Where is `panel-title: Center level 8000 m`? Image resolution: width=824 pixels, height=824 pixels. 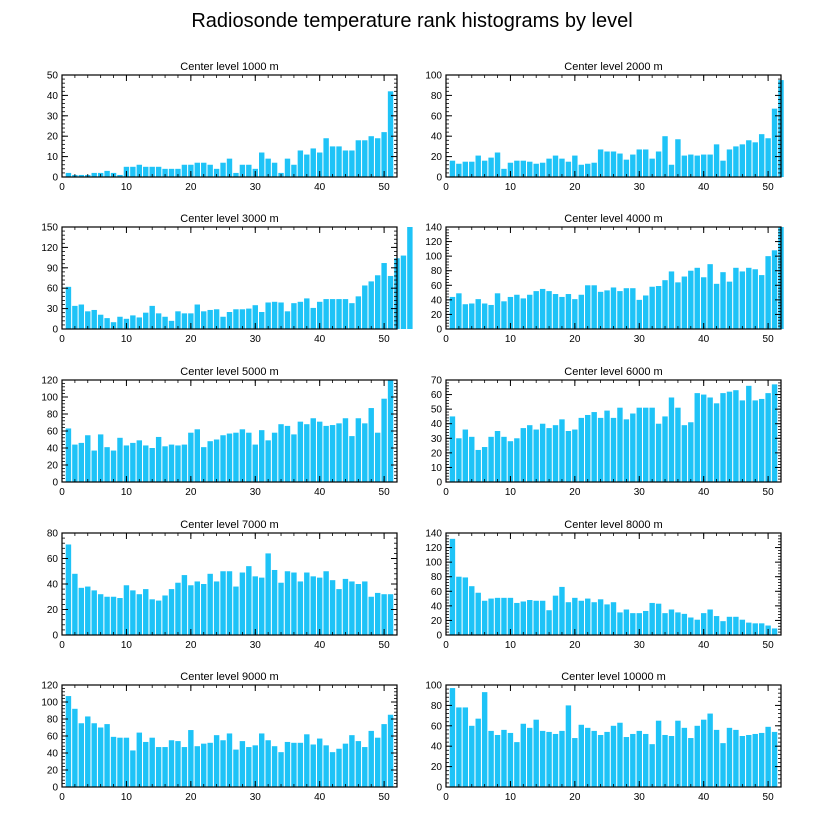 panel-title: Center level 8000 m is located at coordinates (613, 525).